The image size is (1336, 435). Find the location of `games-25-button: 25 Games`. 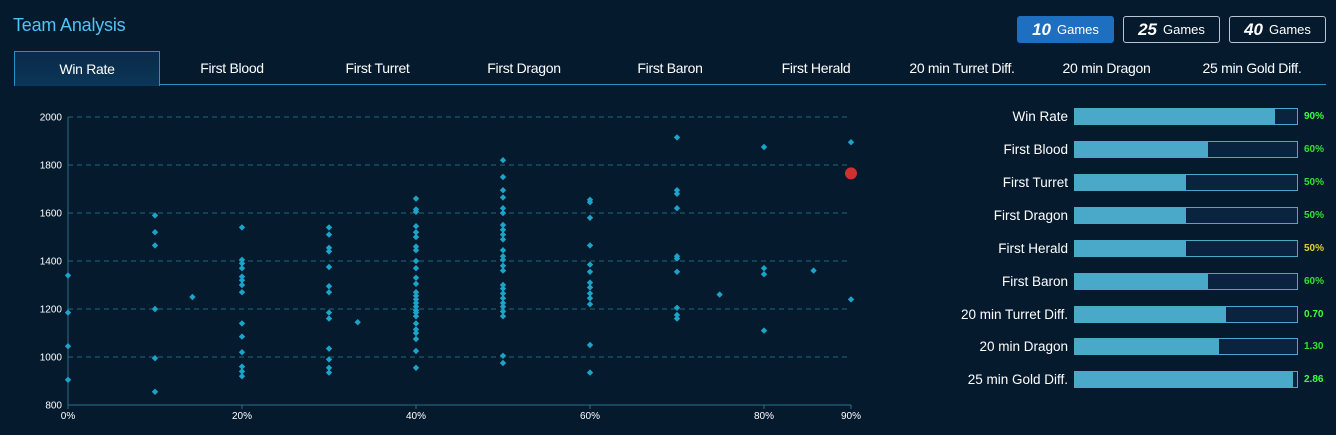

games-25-button: 25 Games is located at coordinates (1171, 29).